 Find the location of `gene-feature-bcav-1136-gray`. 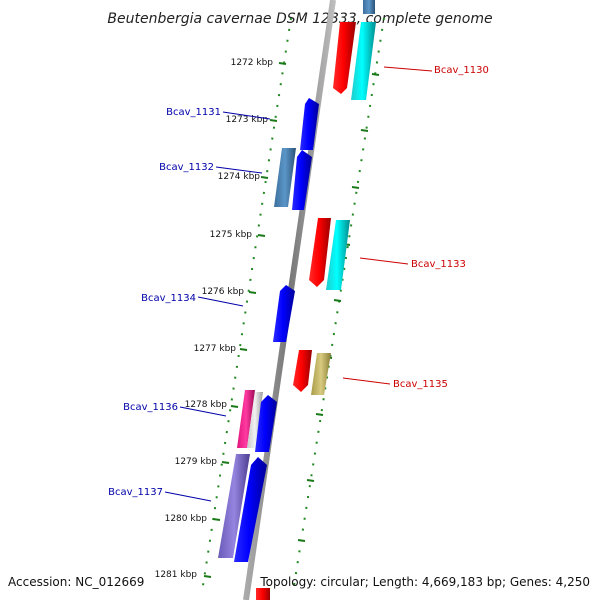

gene-feature-bcav-1136-gray is located at coordinates (255, 420).